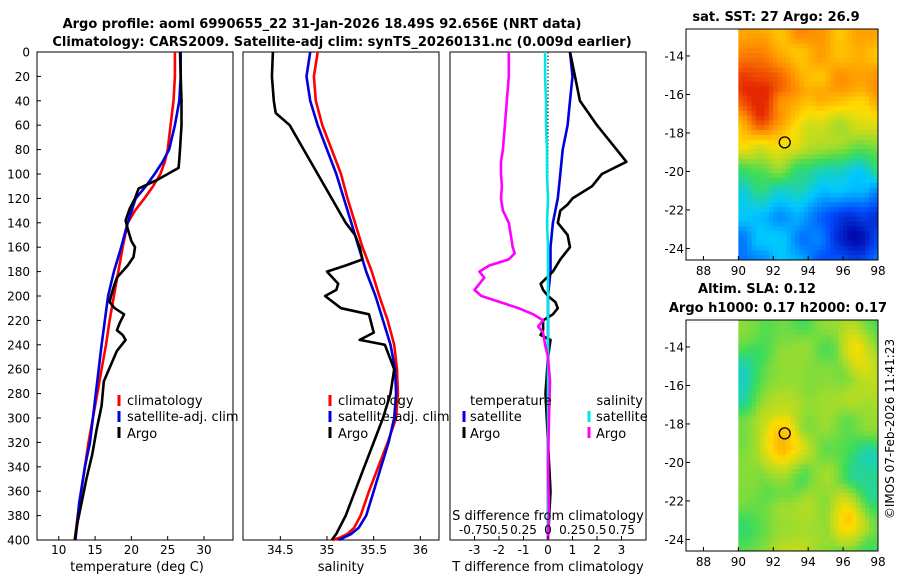 The width and height of the screenshot is (900, 580). Describe the element at coordinates (18, 516) in the screenshot. I see `depth-tick-label: 380` at that location.